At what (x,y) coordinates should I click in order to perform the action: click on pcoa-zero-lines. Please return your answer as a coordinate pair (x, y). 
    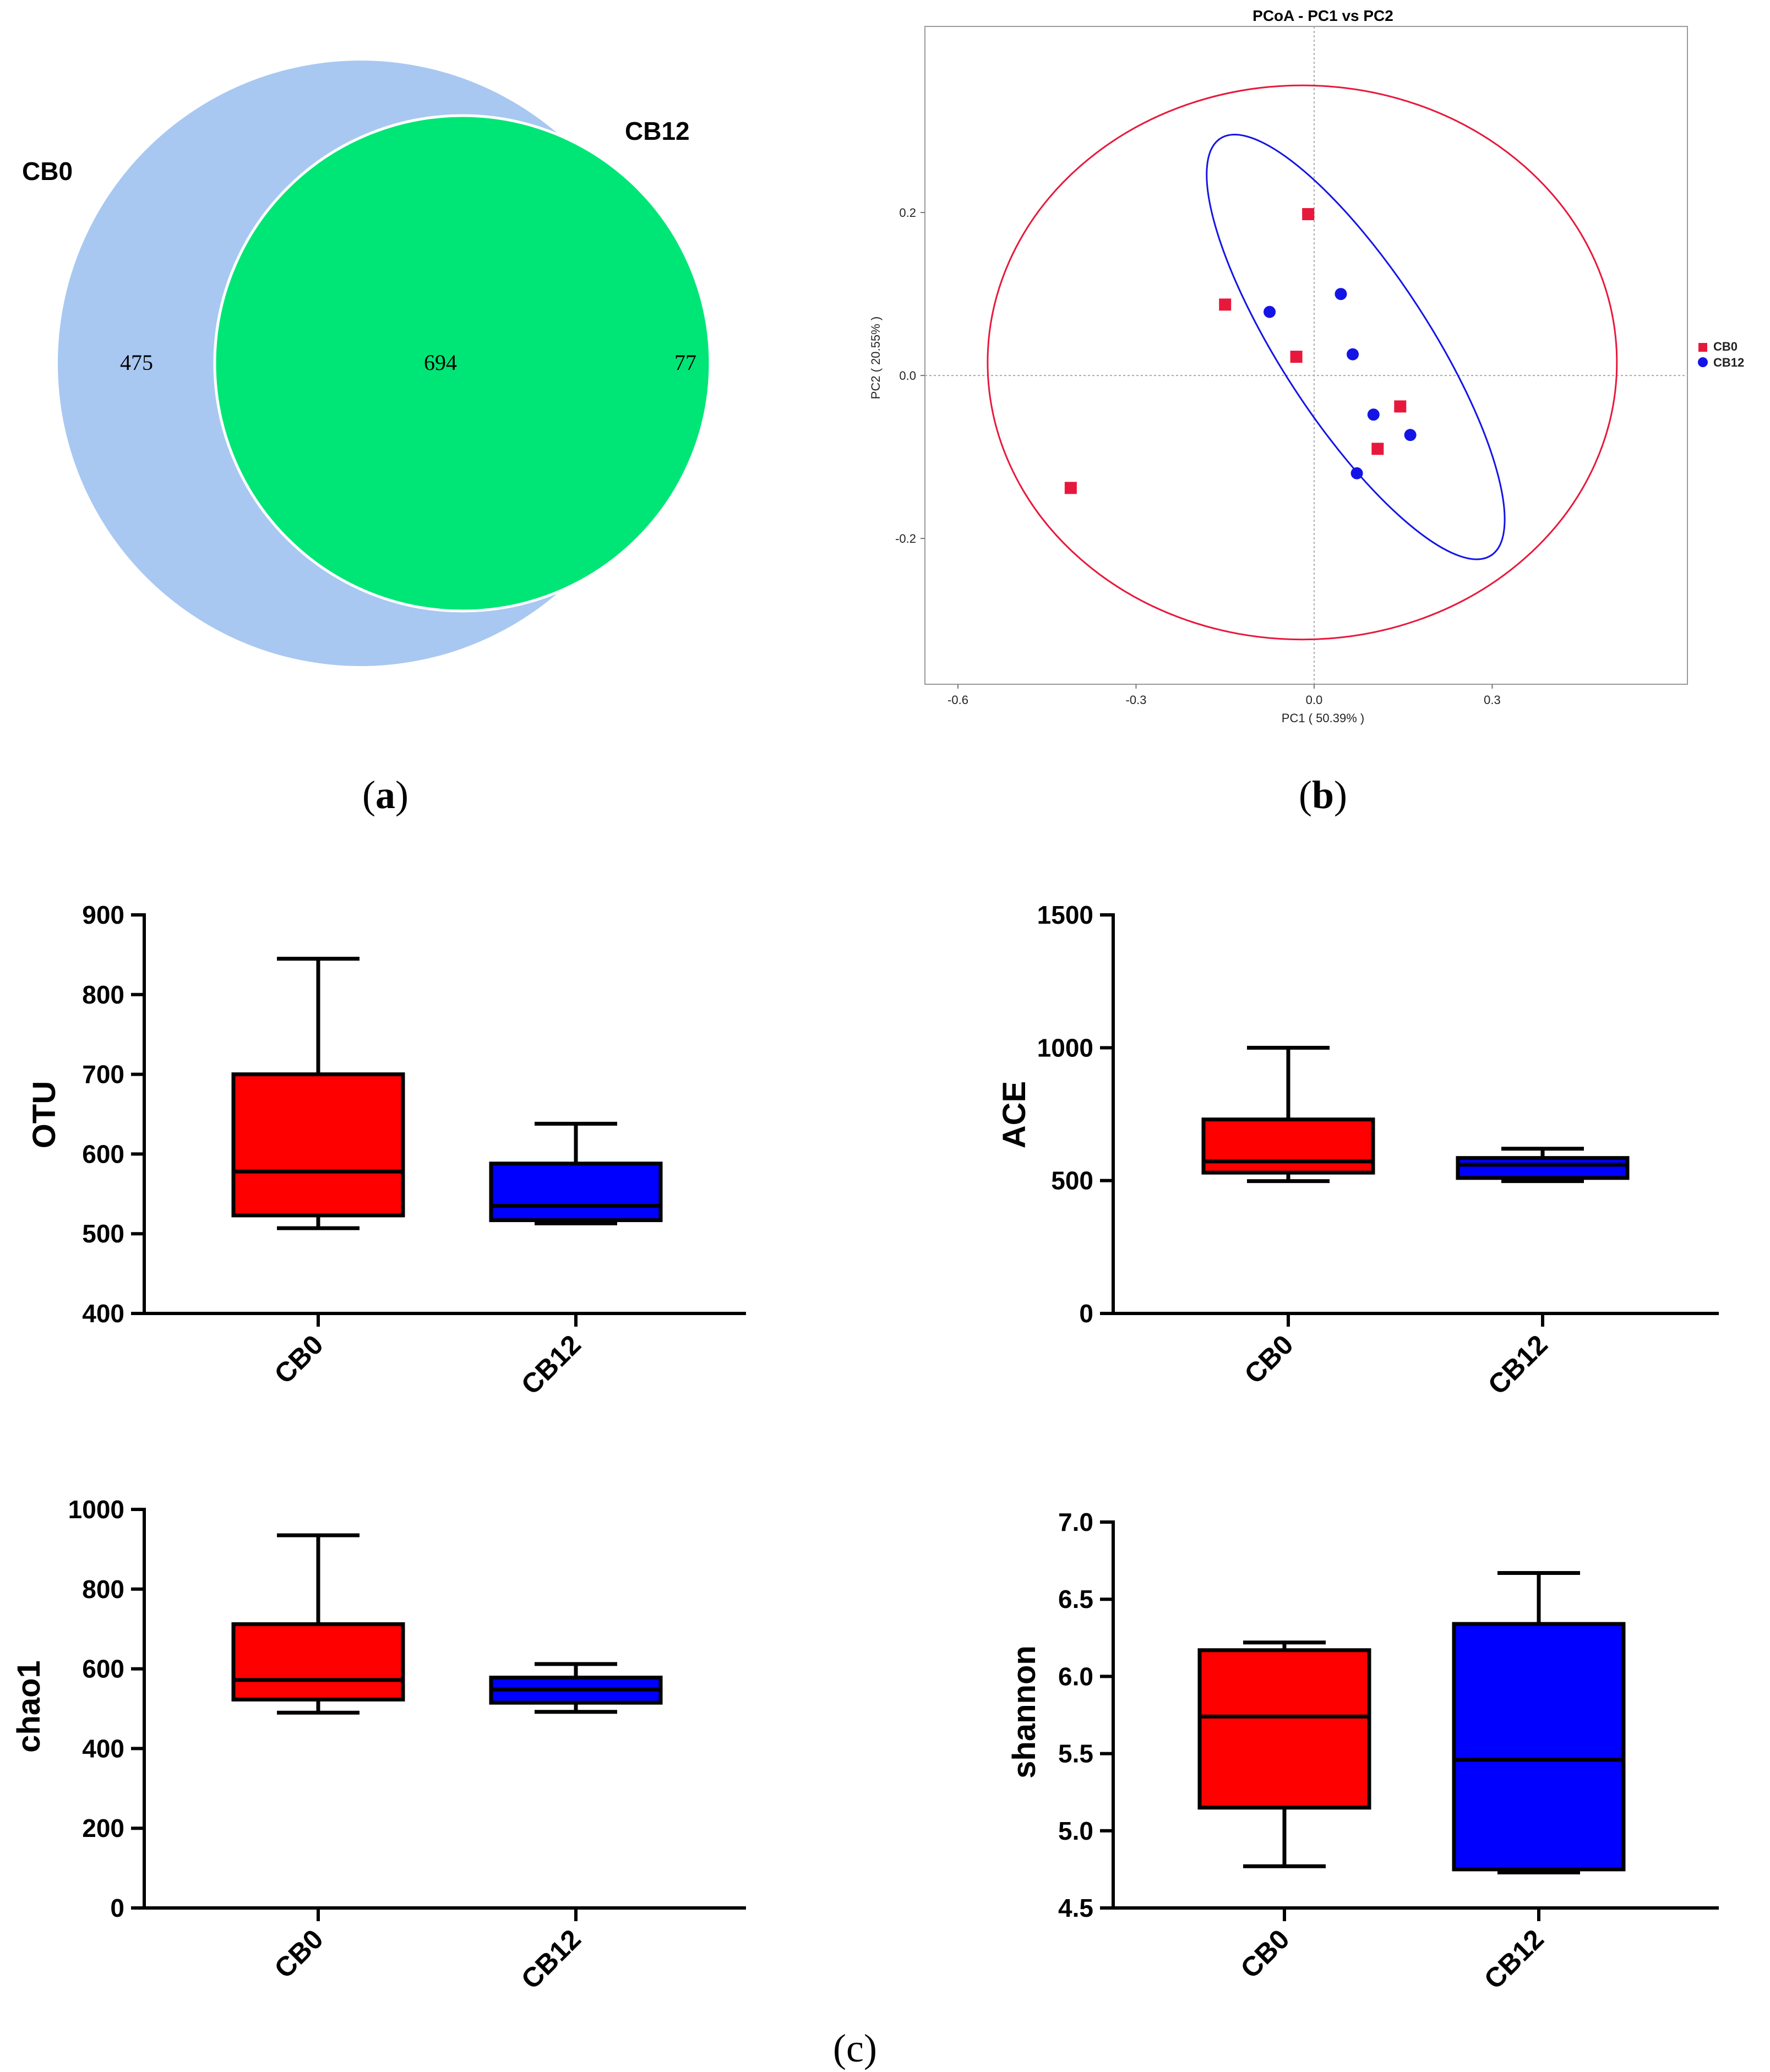
    Looking at the image, I should click on (1306, 355).